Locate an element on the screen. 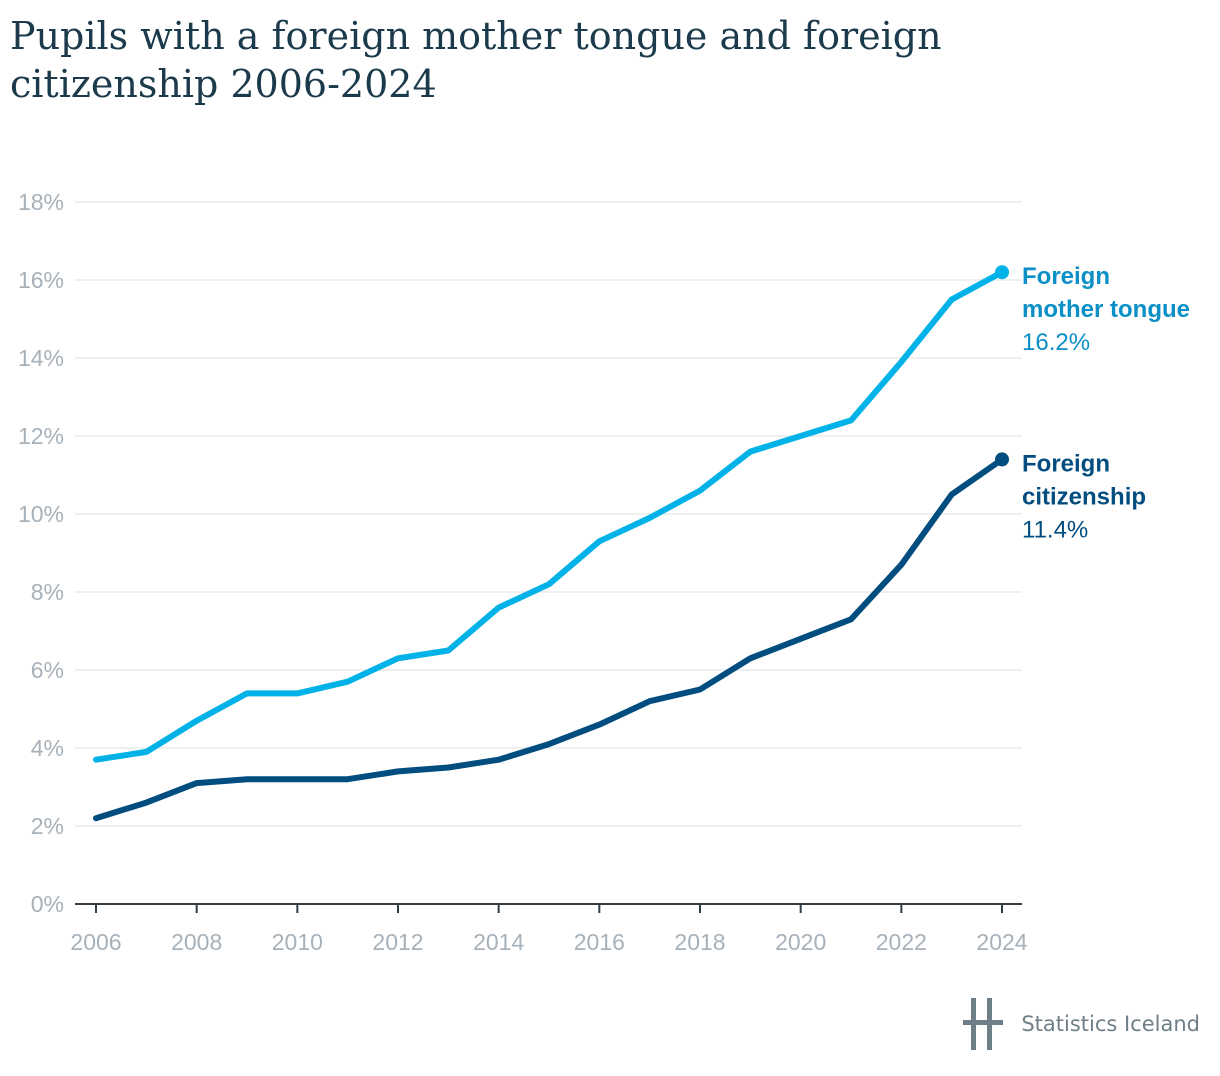 The height and width of the screenshot is (1076, 1220). series-name-label: mother tongue is located at coordinates (1106, 309).